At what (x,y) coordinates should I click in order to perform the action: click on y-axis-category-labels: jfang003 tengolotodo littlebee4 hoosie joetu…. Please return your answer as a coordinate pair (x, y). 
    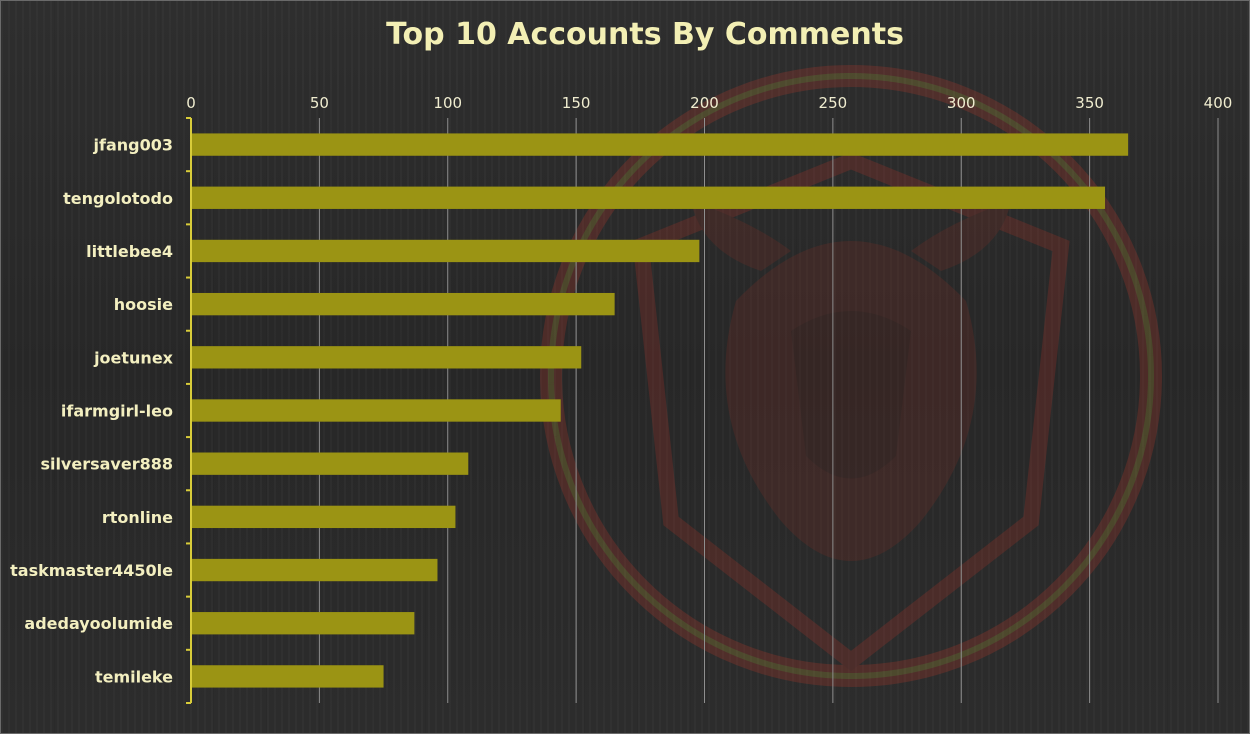
    Looking at the image, I should click on (92, 411).